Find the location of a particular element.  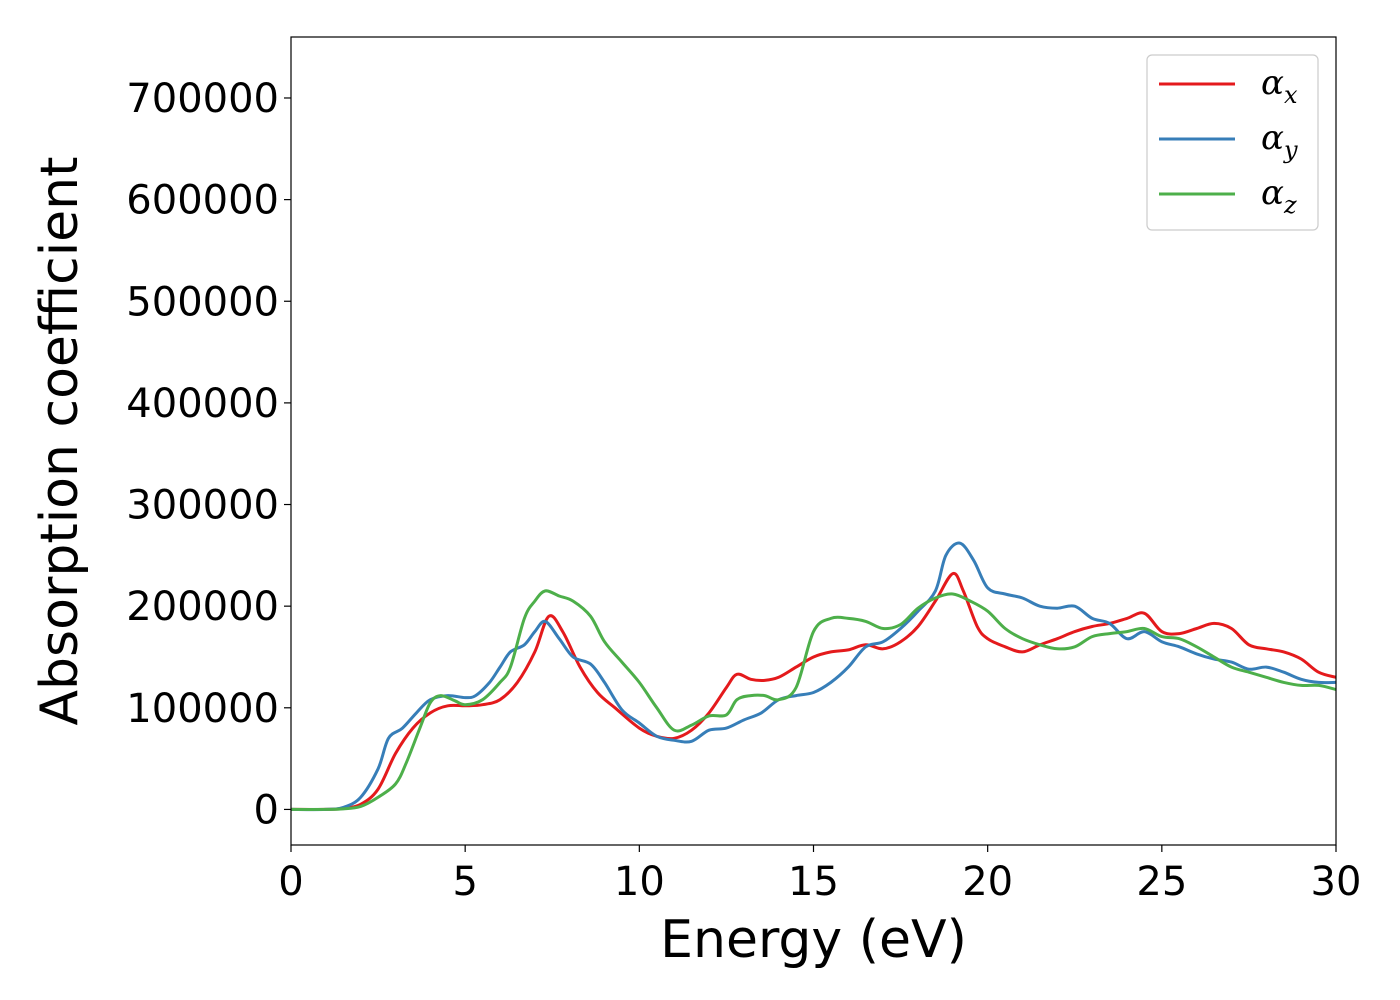

y-tick-label: 500000 is located at coordinates (202, 302).